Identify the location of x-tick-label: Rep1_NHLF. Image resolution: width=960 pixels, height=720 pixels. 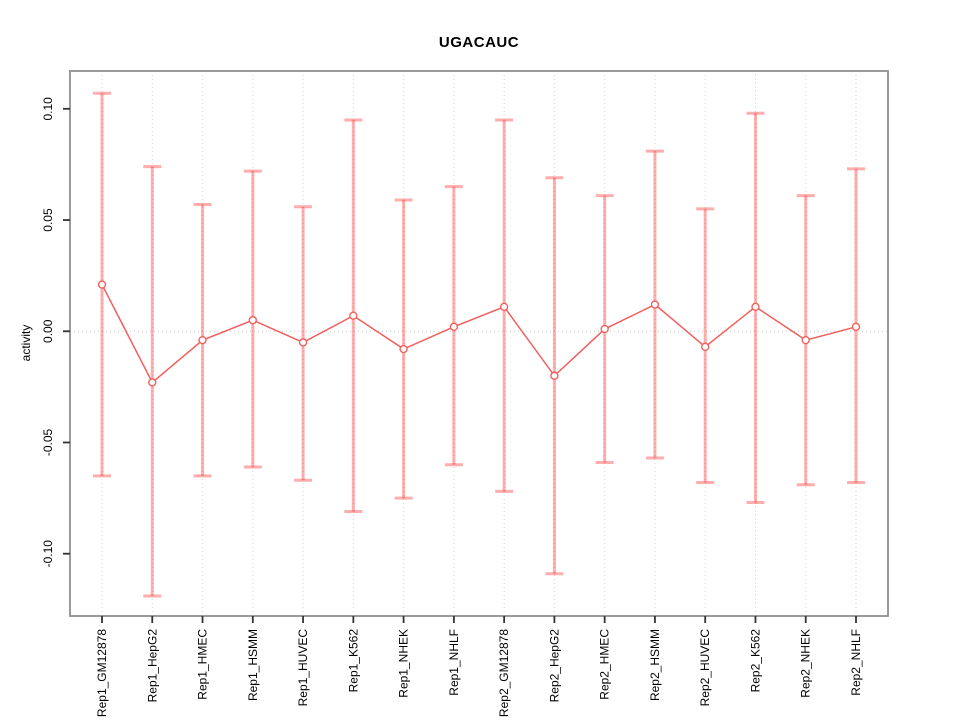
(454, 662).